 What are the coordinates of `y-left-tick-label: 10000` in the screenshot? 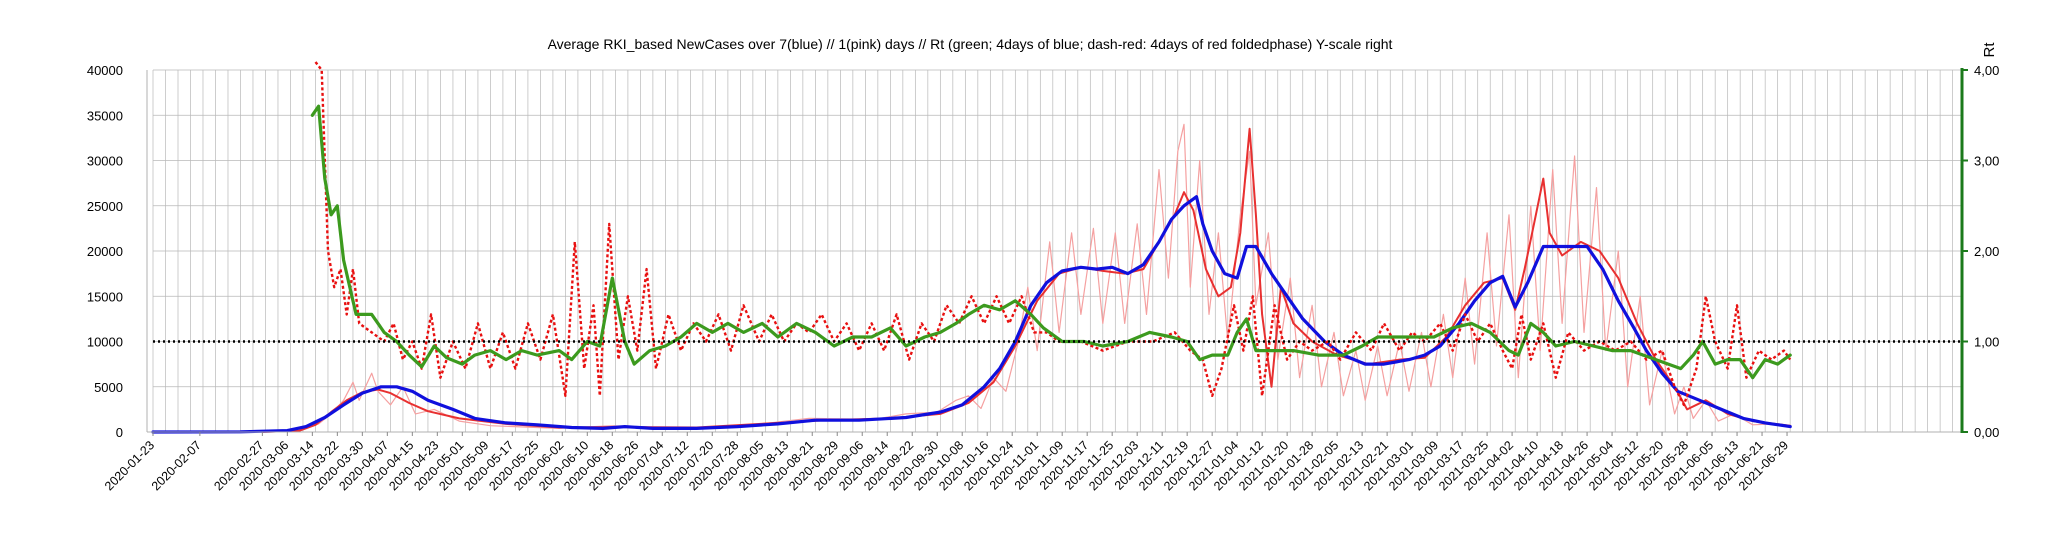 It's located at (105, 342).